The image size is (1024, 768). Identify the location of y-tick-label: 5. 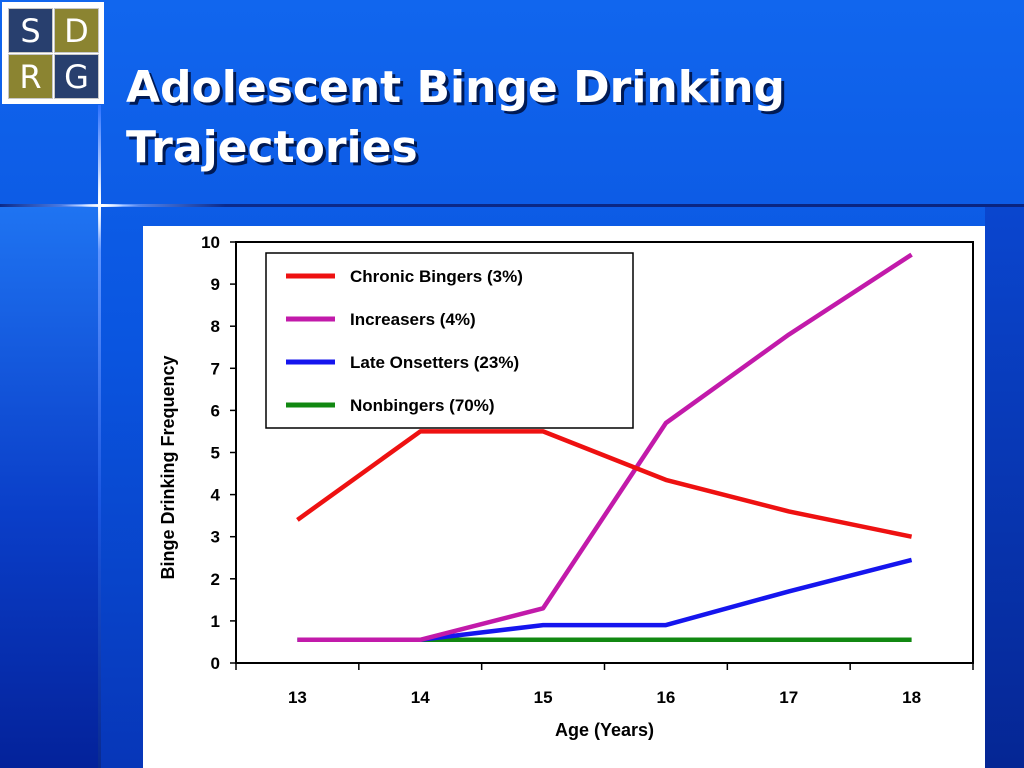
(215, 453).